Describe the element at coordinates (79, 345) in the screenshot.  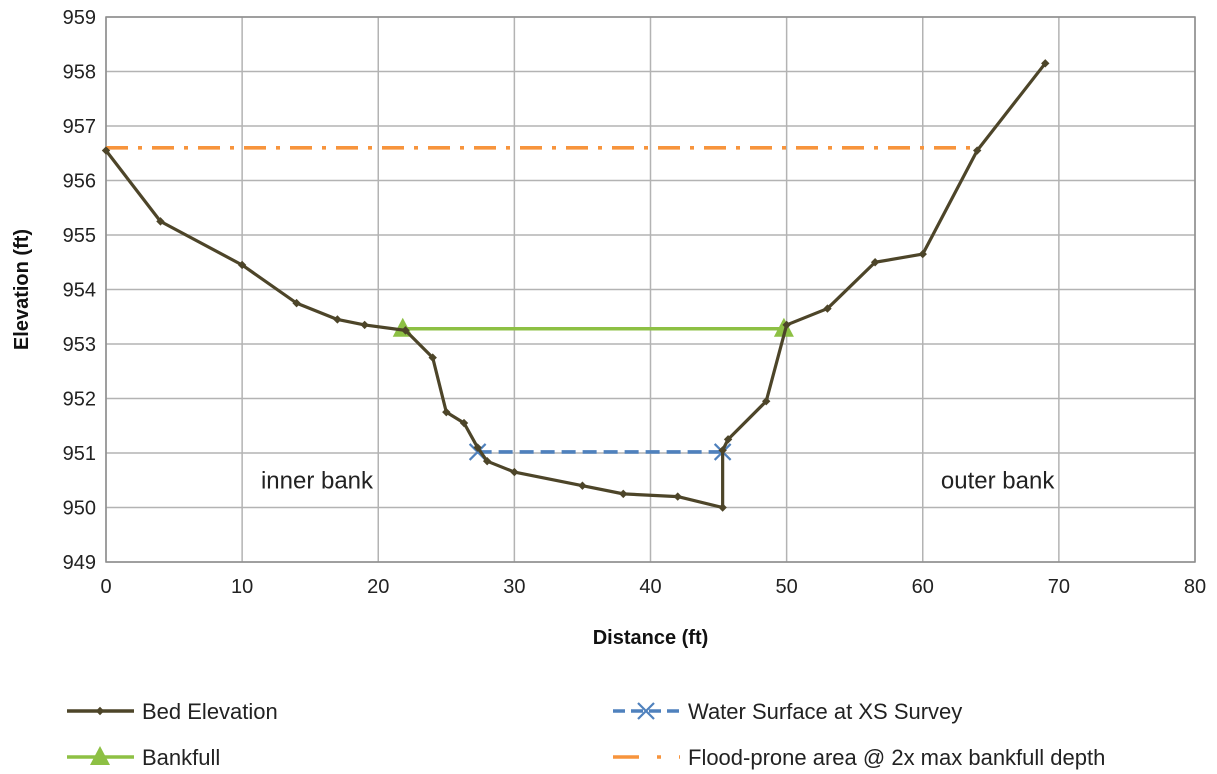
I see `y-tick-label: 953` at that location.